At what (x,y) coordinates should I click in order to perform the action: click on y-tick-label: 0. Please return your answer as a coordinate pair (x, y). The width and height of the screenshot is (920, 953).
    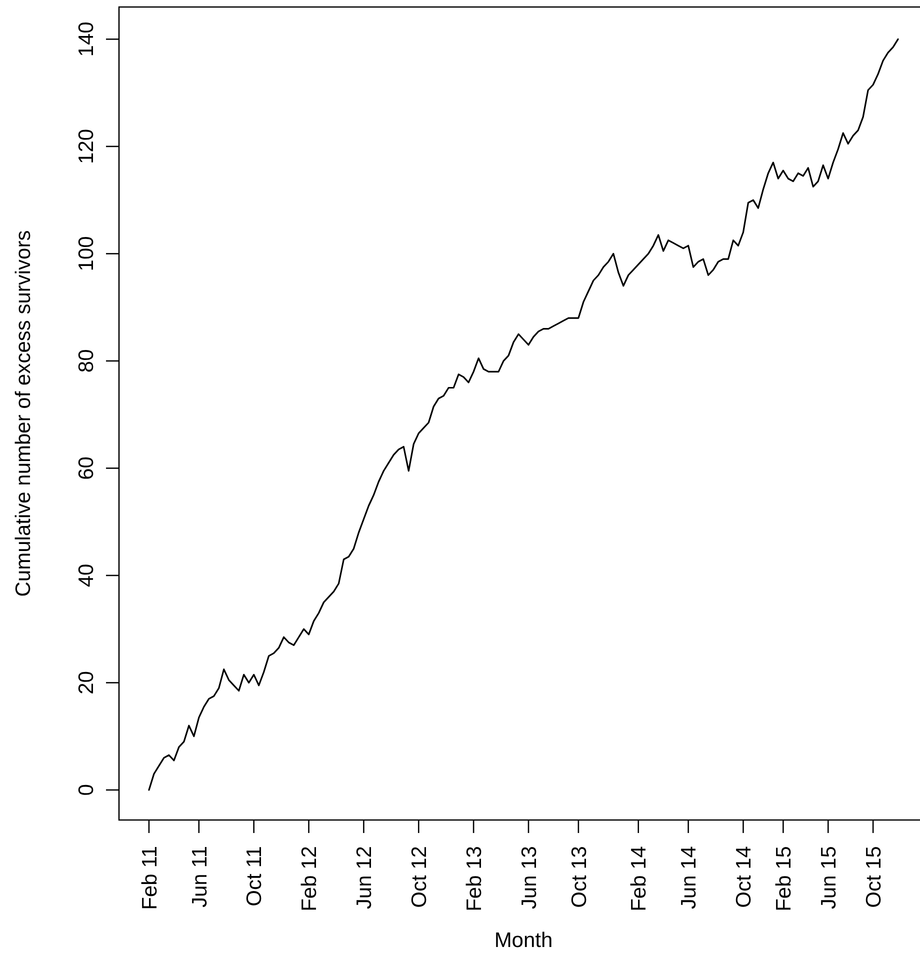
    Looking at the image, I should click on (86, 790).